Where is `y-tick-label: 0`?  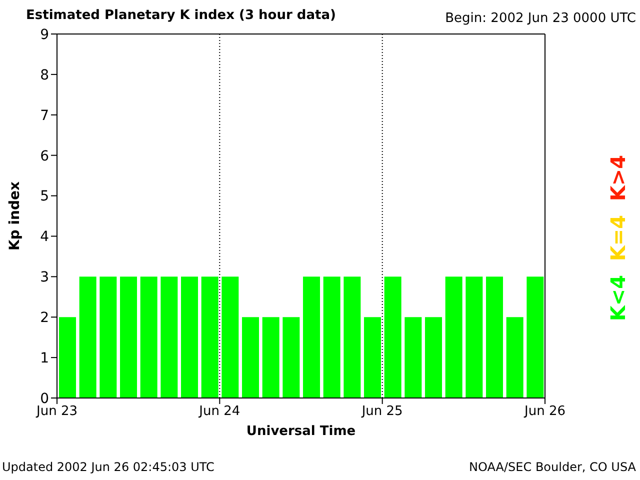 y-tick-label: 0 is located at coordinates (44, 398).